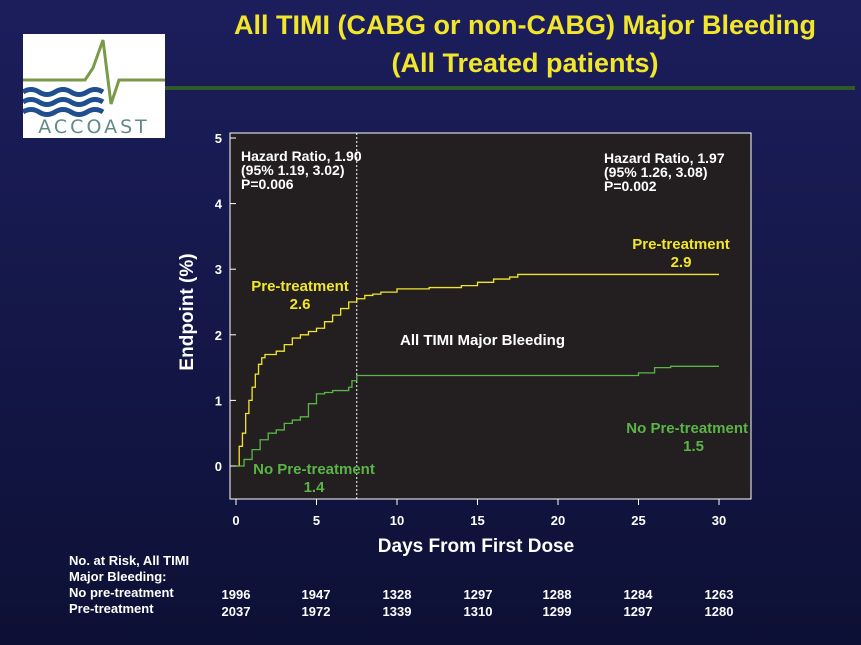  I want to click on pre-left-value: 2.6, so click(300, 304).